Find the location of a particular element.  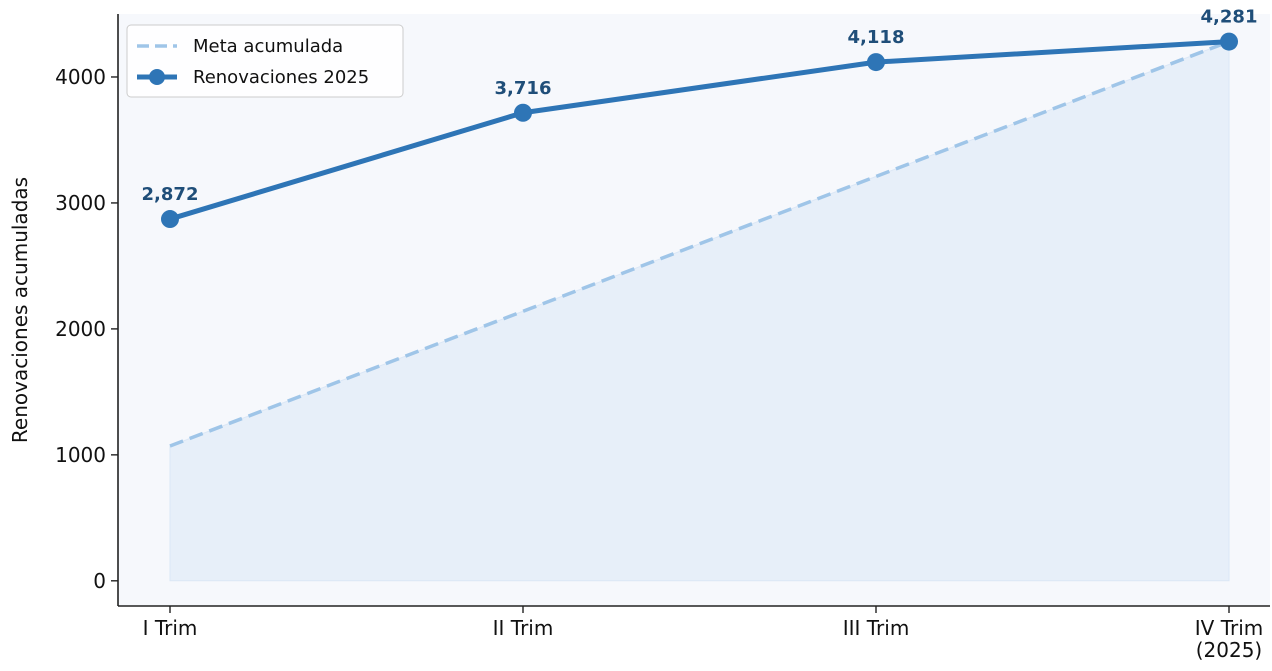

x-tick-label: II Trim is located at coordinates (523, 628).